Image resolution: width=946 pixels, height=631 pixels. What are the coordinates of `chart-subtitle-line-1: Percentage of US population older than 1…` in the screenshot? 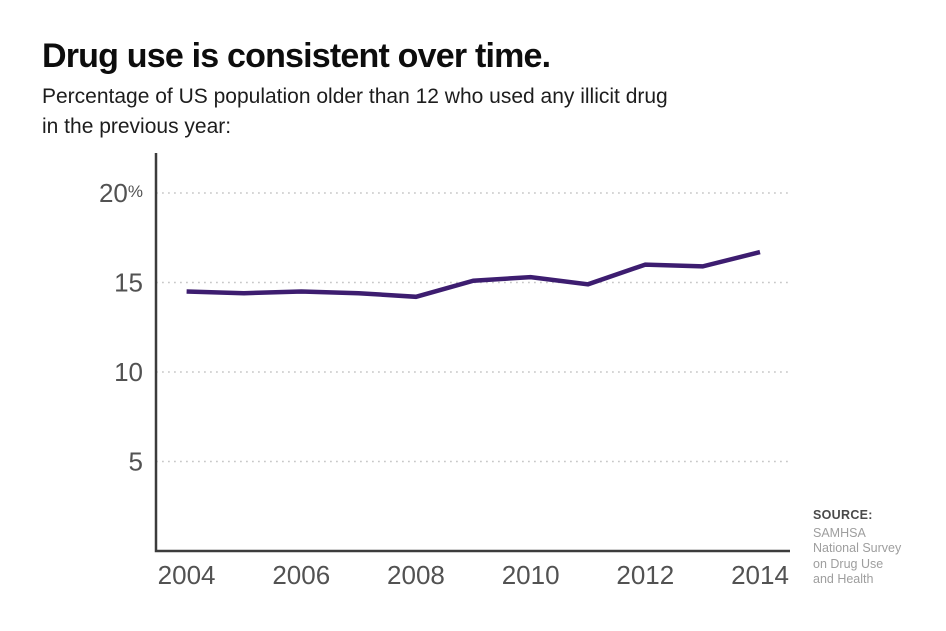 It's located at (355, 96).